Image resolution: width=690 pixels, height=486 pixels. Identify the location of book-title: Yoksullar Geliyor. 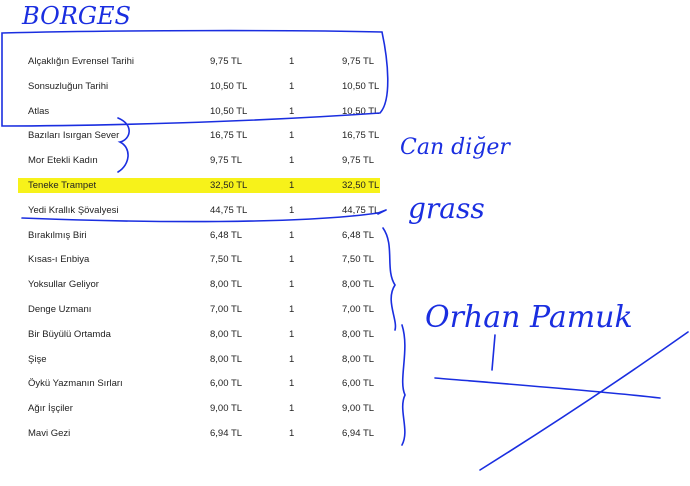
(63, 285).